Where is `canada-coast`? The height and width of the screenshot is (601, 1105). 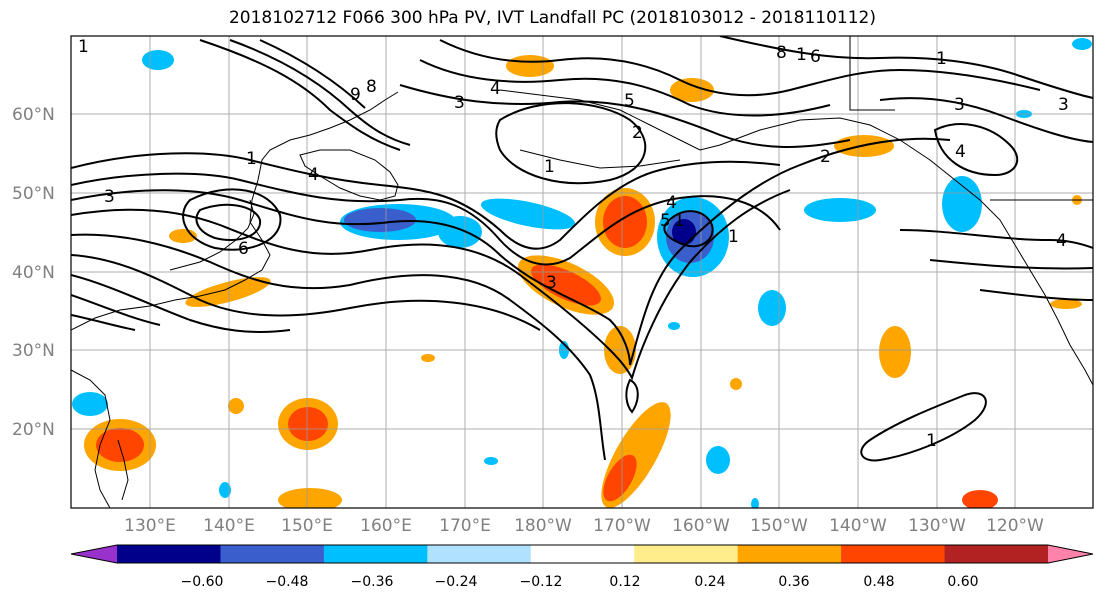
canada-coast is located at coordinates (971, 118).